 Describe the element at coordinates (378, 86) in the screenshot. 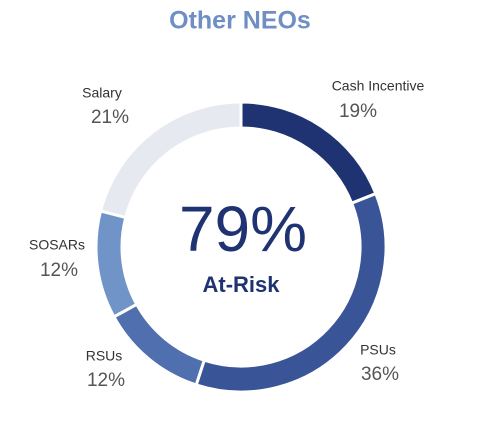

I see `segment-name: Cash Incentive` at that location.